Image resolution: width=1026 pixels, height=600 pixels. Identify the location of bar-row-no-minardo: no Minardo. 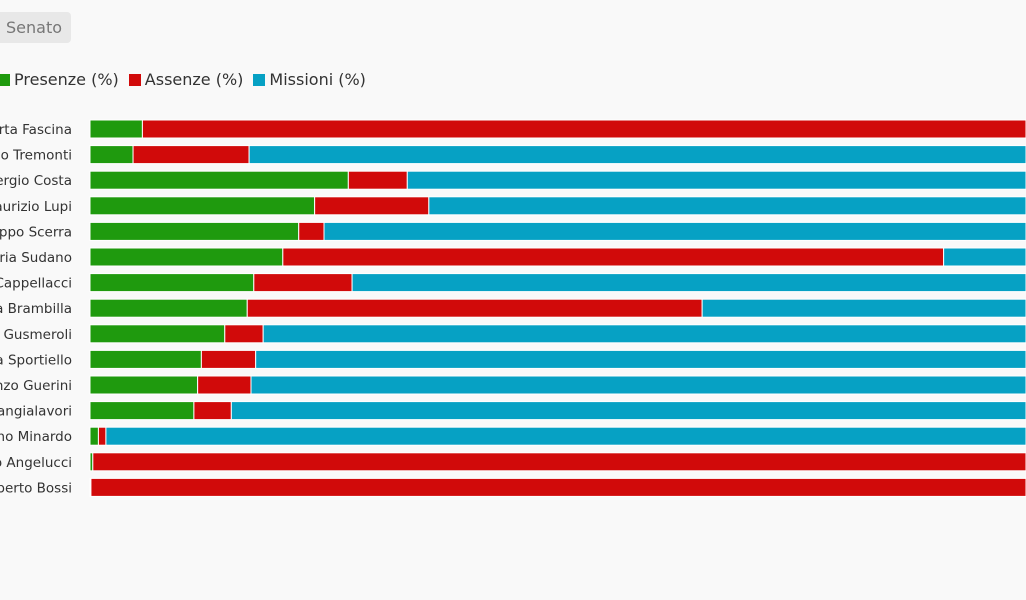
(513, 436).